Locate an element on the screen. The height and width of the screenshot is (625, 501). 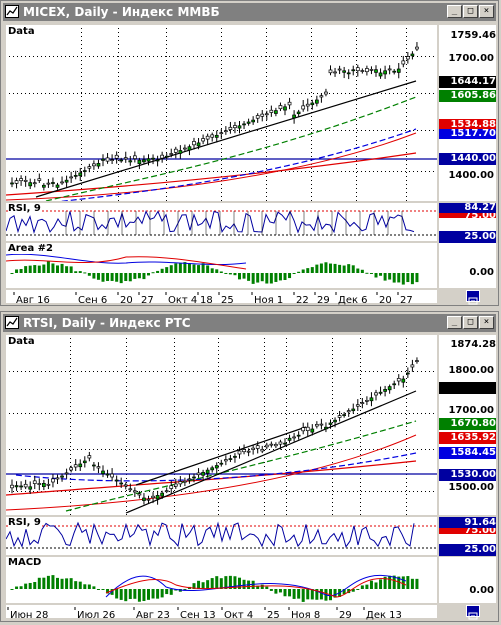
rtsi-rsi-panel: RSI, 9 is located at coordinates (221, 536).